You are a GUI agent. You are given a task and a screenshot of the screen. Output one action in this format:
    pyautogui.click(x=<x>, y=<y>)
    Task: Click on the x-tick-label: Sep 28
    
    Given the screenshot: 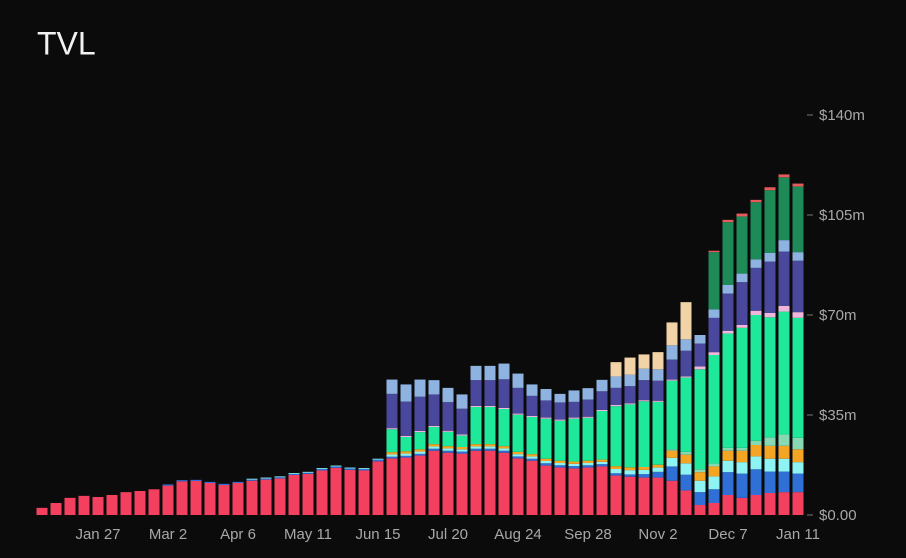 What is the action you would take?
    pyautogui.click(x=588, y=534)
    